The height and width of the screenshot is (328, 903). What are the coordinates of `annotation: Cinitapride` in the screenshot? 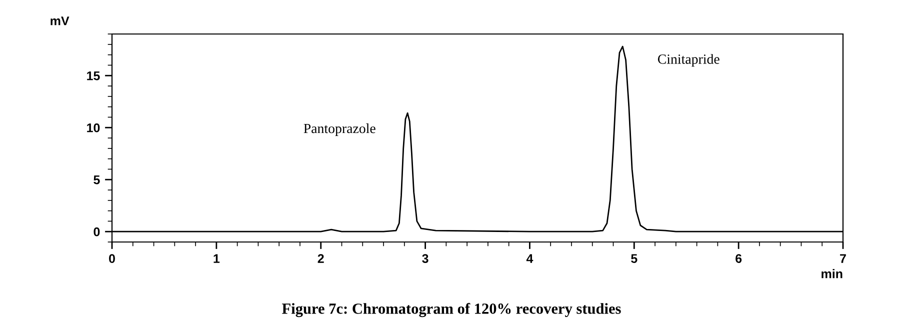 It's located at (689, 60).